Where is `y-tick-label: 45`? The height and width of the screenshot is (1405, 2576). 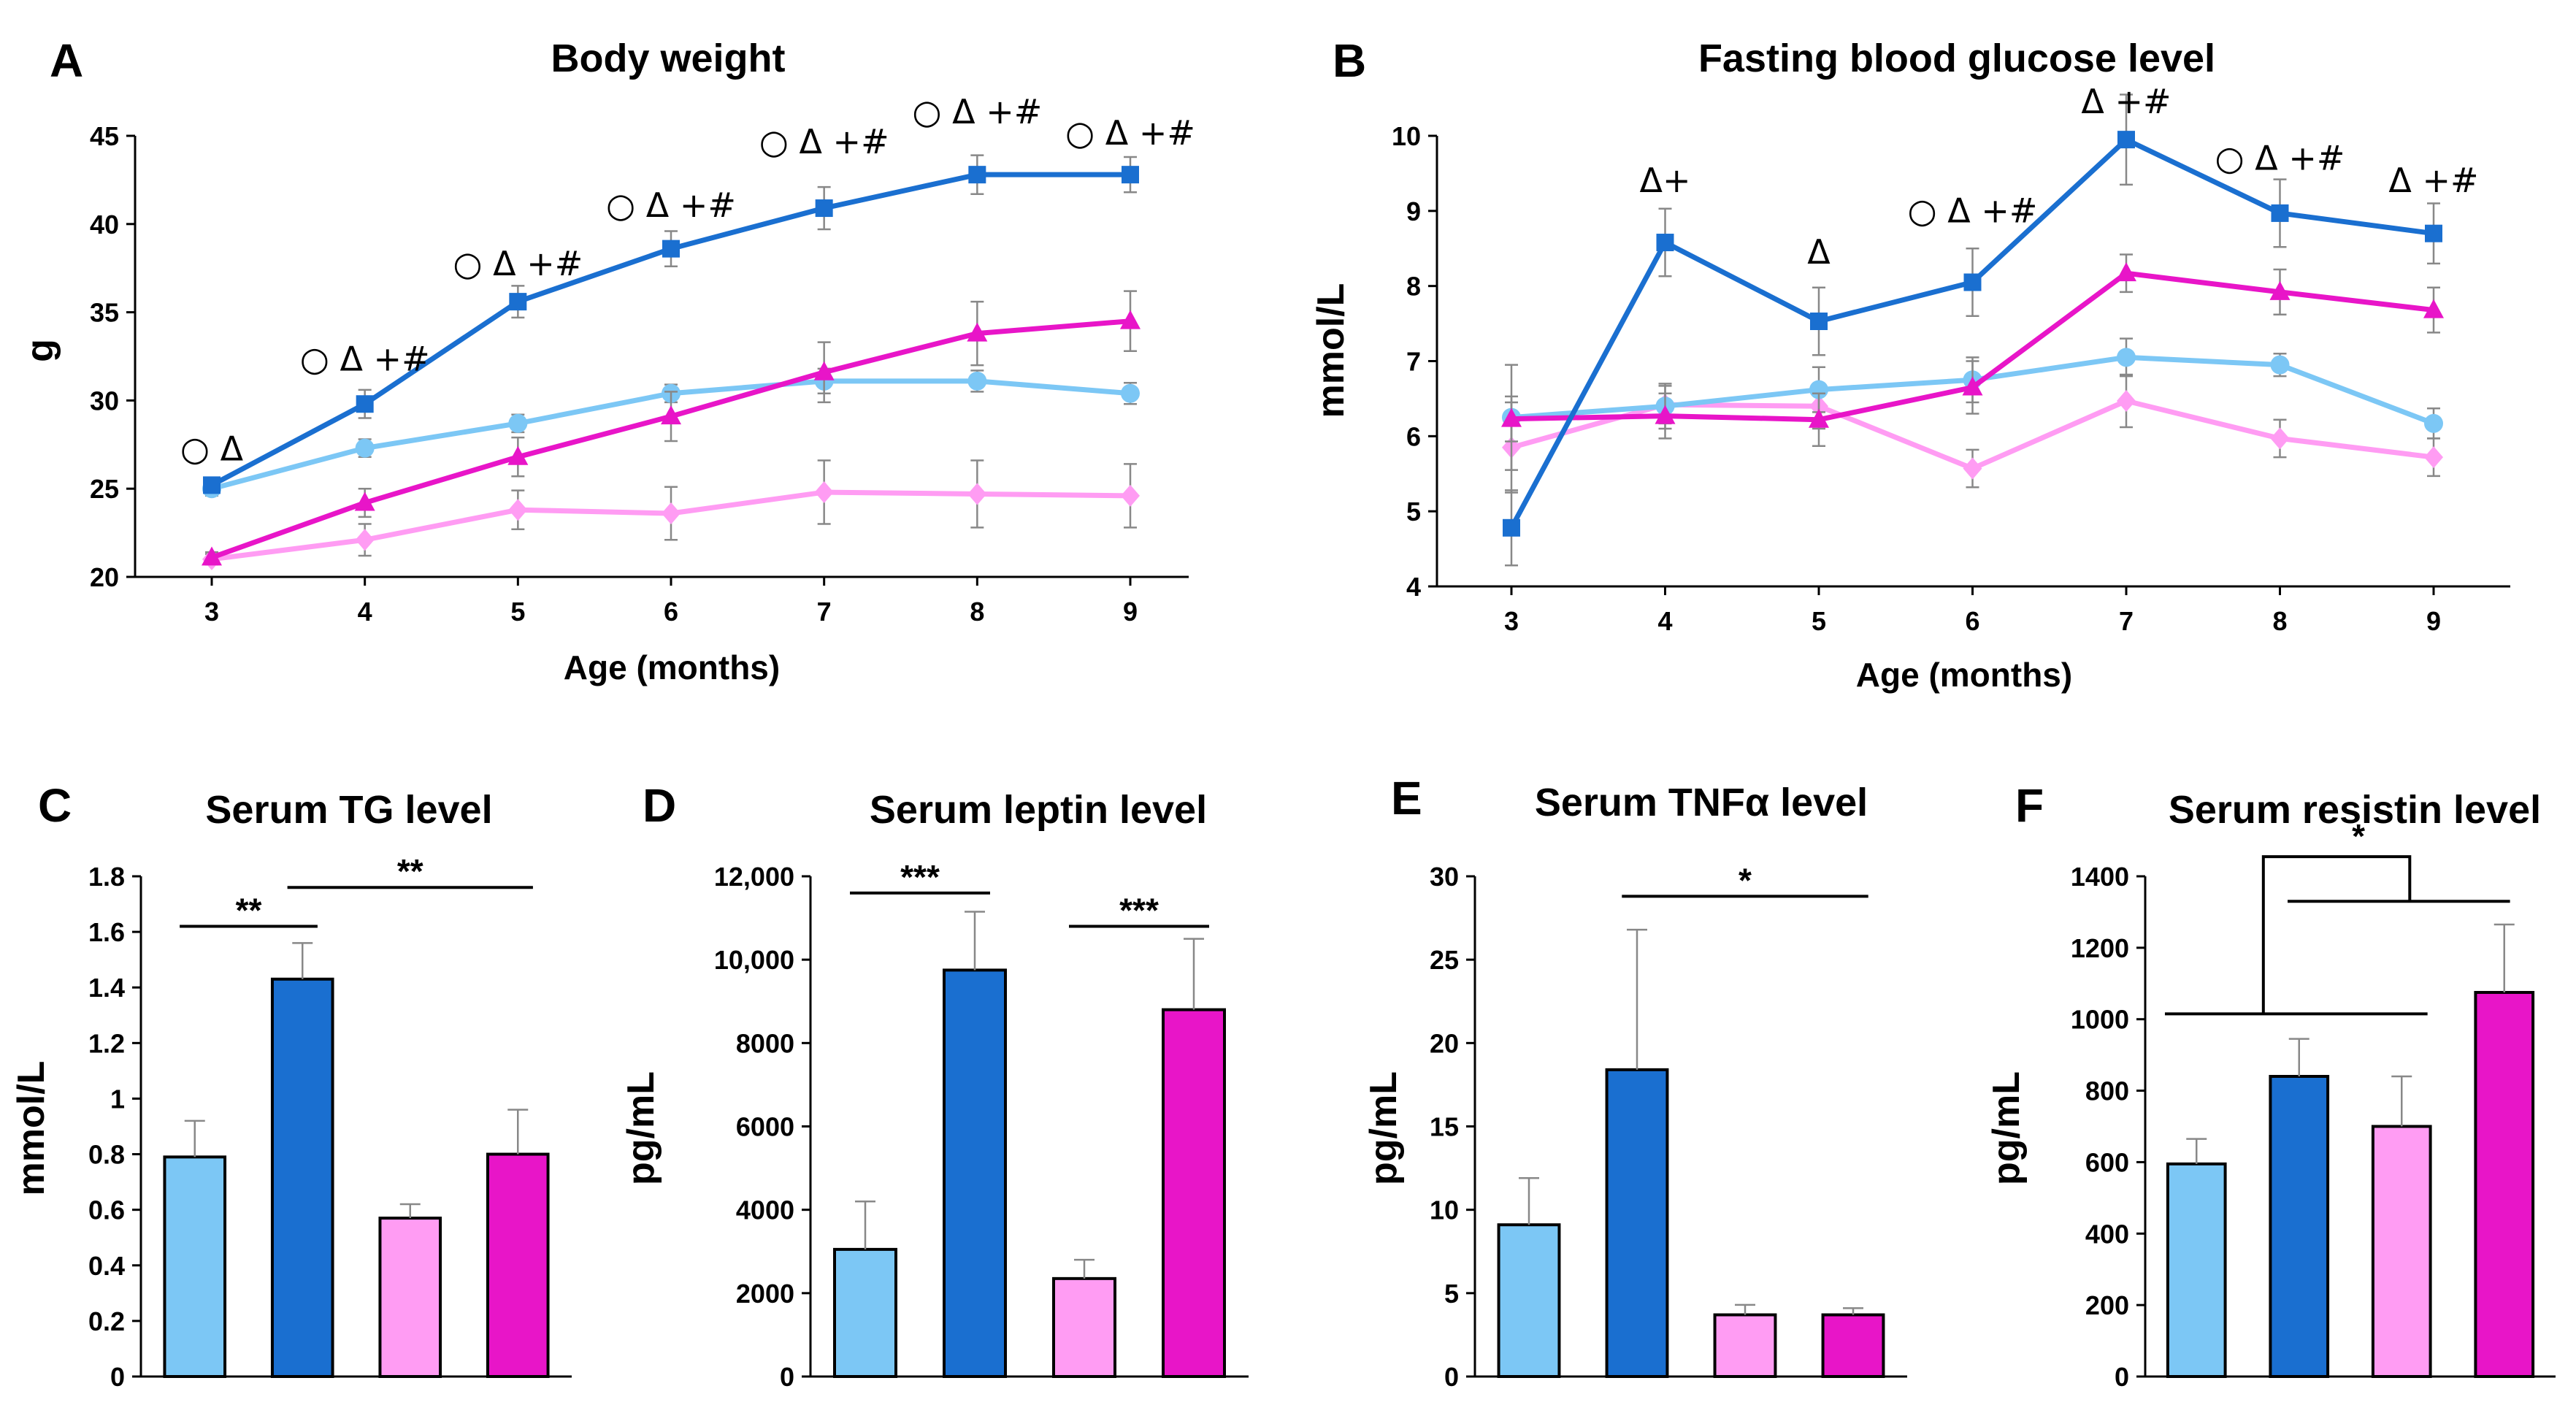
y-tick-label: 45 is located at coordinates (104, 136).